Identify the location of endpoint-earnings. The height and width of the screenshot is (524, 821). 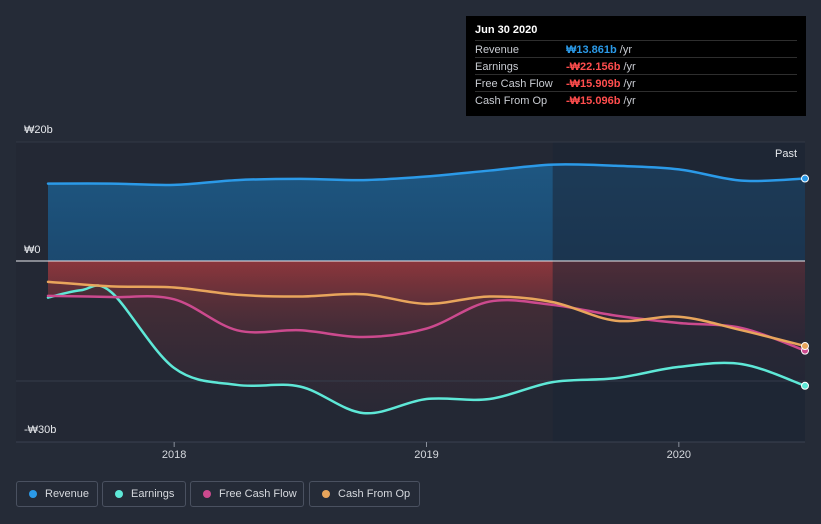
(805, 385).